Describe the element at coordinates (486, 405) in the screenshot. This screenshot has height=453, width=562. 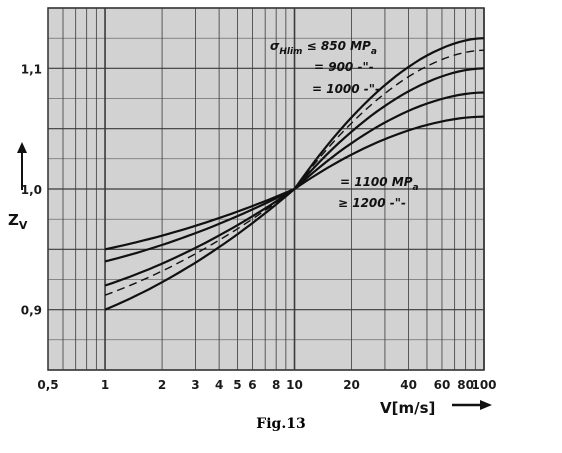
I see `x-axis-arrow-icon` at that location.